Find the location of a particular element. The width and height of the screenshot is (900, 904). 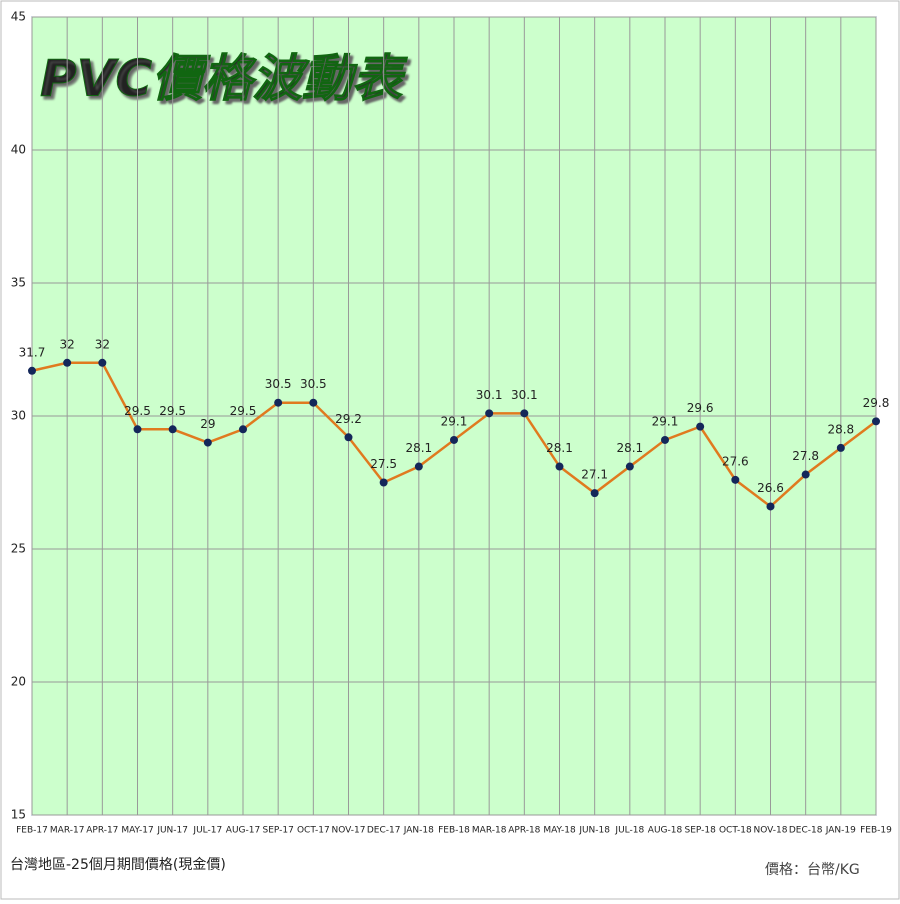

x-tick-label: NOV-17 is located at coordinates (349, 831).